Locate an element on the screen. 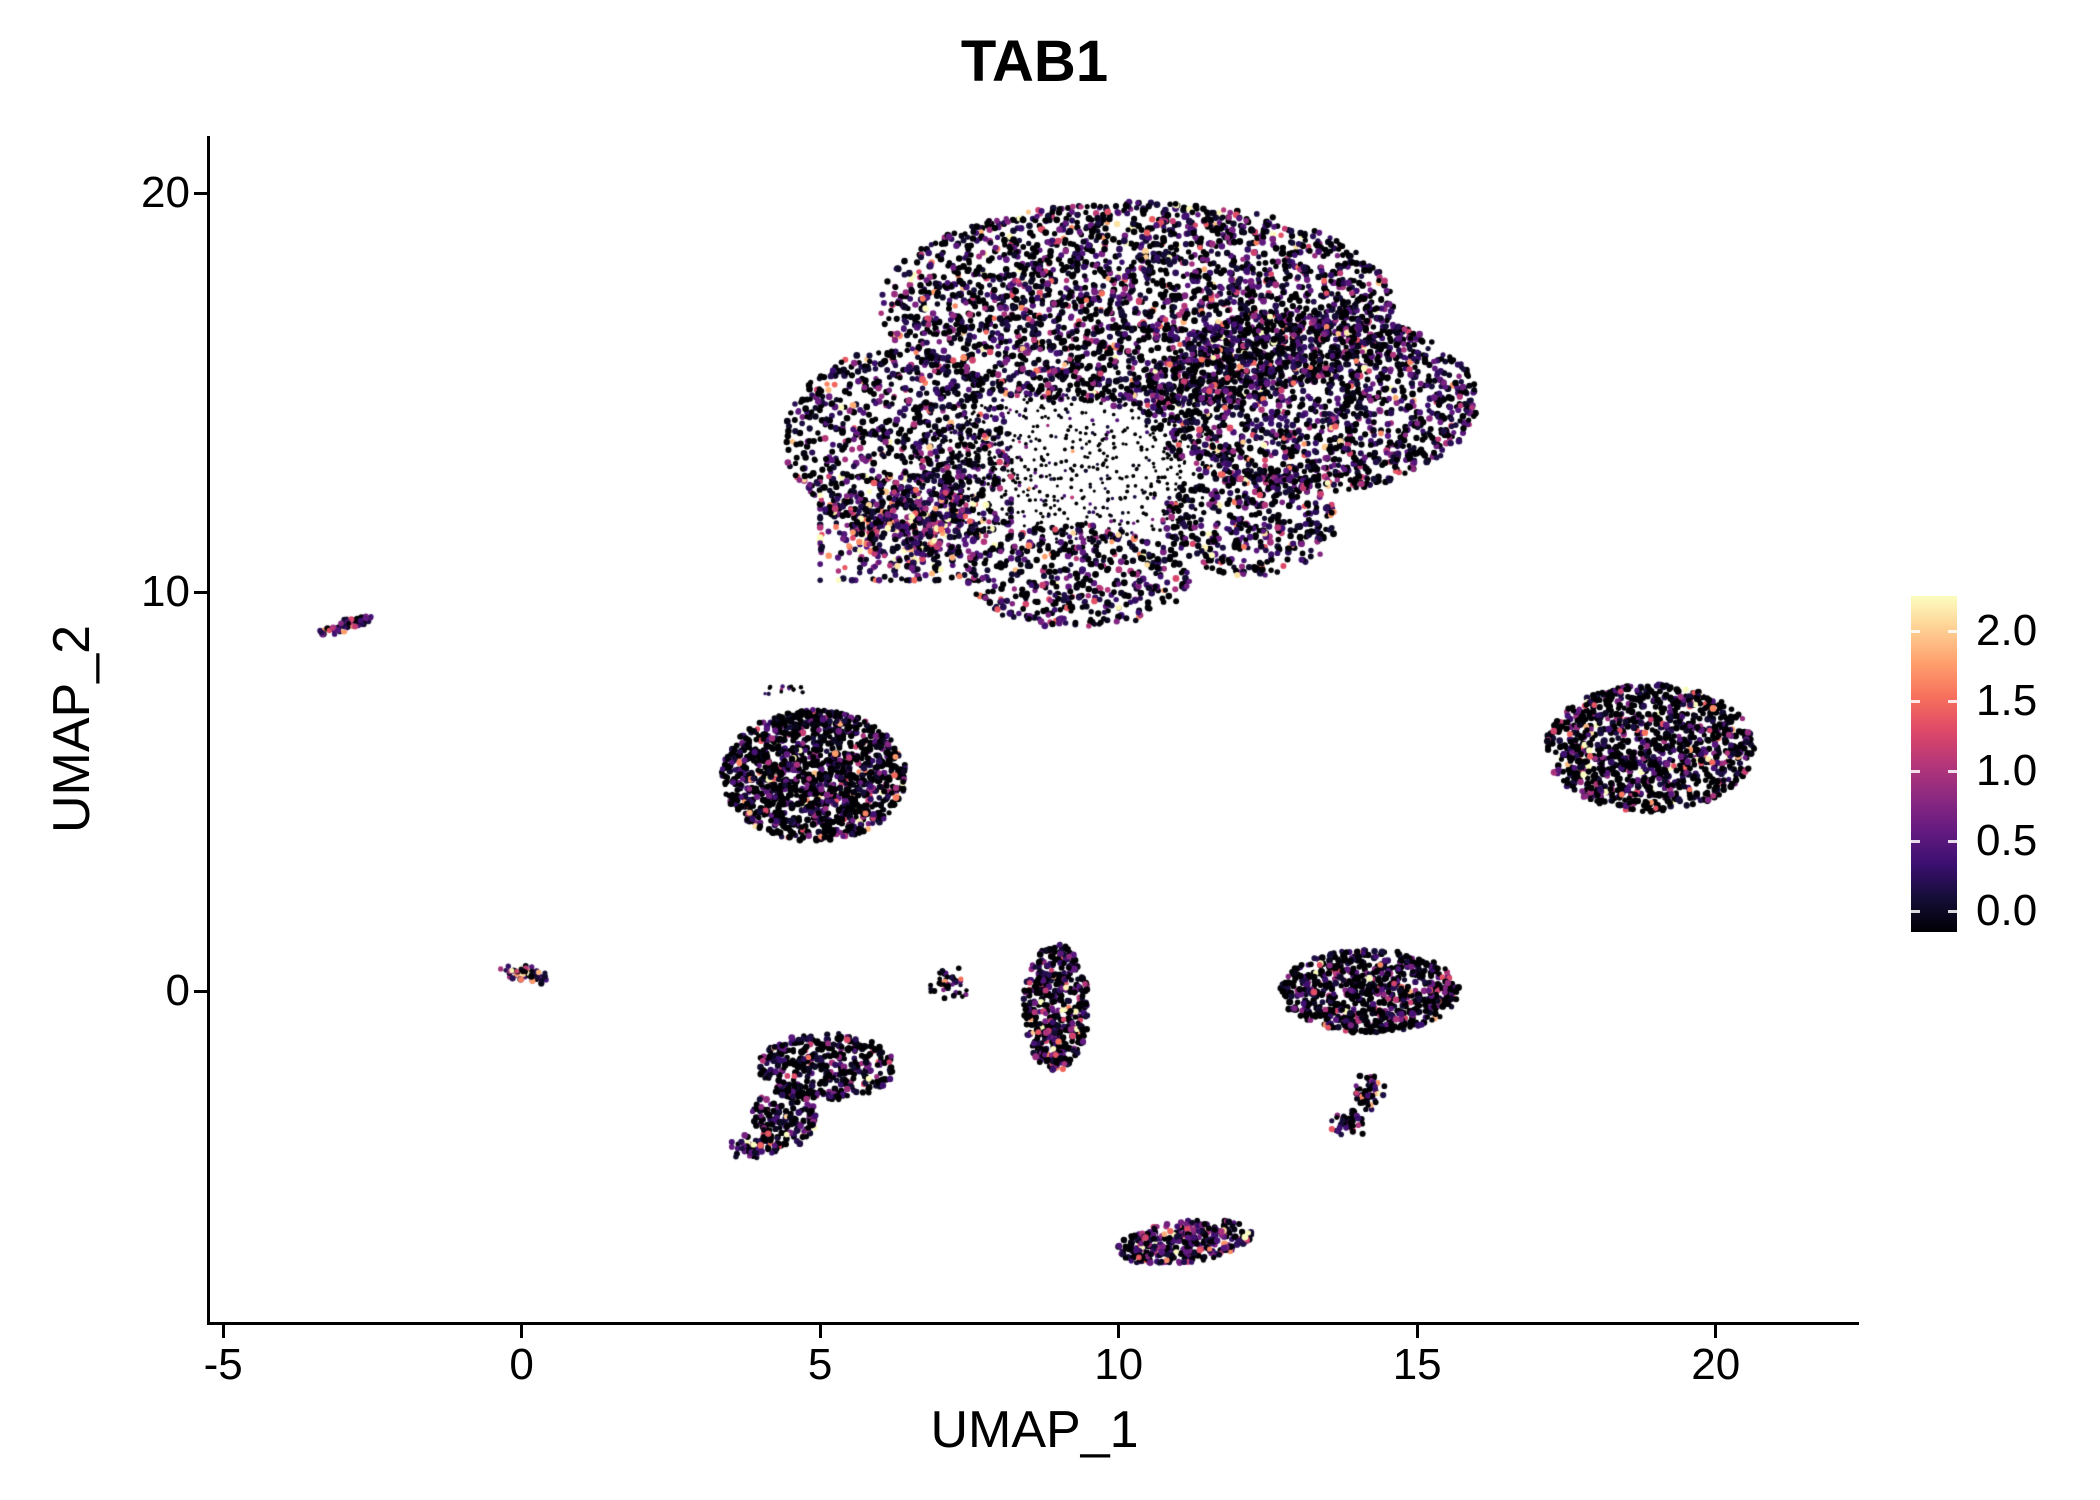 Image resolution: width=2100 pixels, height=1500 pixels. x-tick-label: 10 is located at coordinates (1119, 1364).